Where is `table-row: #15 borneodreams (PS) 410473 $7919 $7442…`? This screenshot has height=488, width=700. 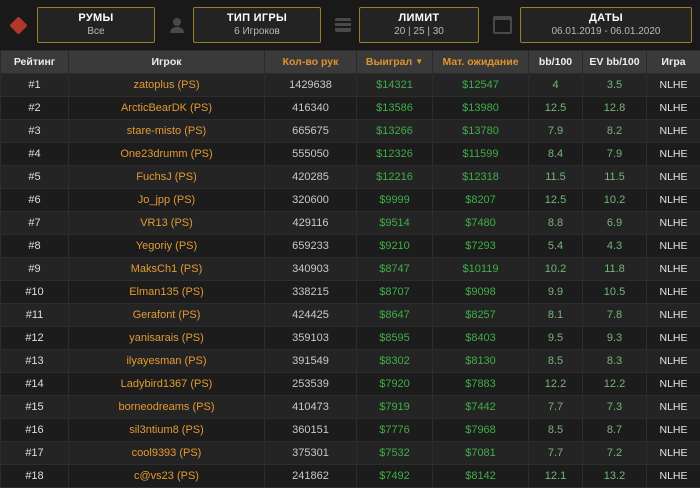
table-row: #15 borneodreams (PS) 410473 $7919 $7442… is located at coordinates (350, 407).